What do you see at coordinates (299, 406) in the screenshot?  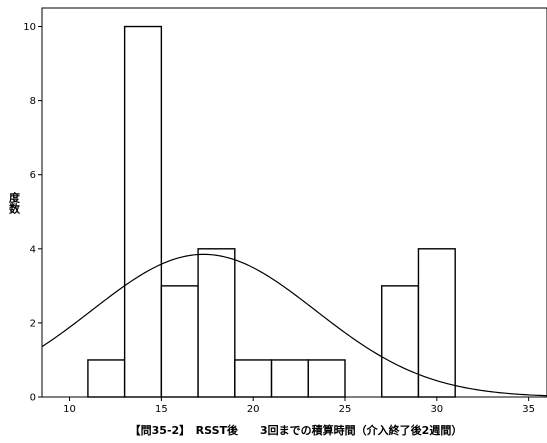 I see `x-axis-ticks: 10 15 20 25 30 35` at bounding box center [299, 406].